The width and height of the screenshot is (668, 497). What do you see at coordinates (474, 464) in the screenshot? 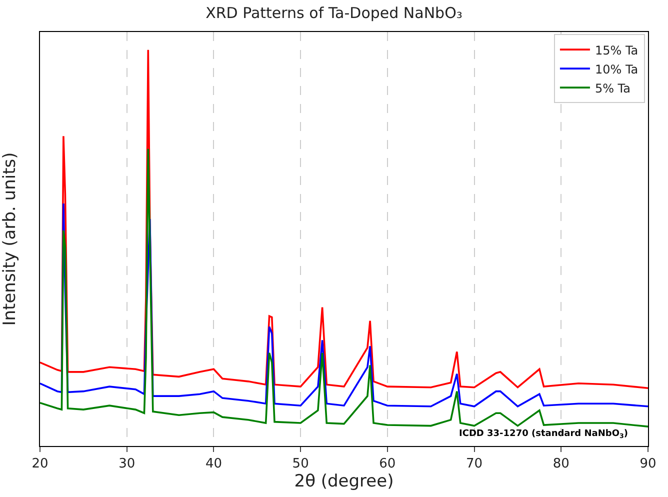
I see `x-tick-label: 70` at bounding box center [474, 464].